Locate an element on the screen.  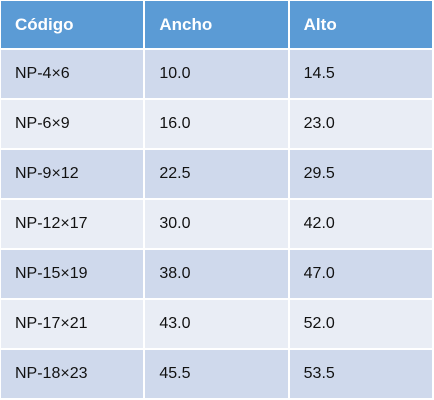
table-cell: NP-9×12 is located at coordinates (72, 174).